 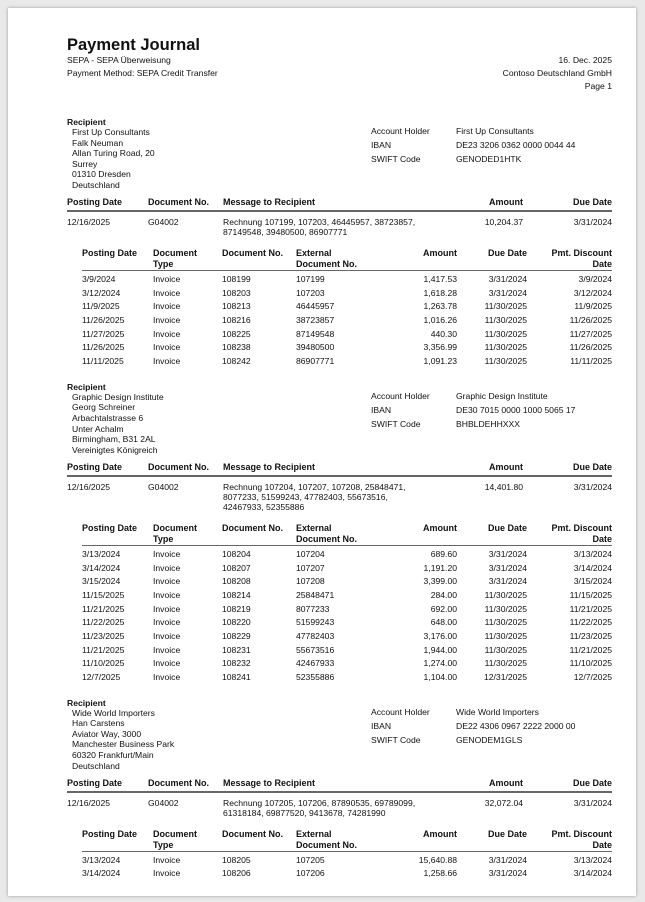 I want to click on address-line: Allan Turing Road, 20, so click(x=113, y=153).